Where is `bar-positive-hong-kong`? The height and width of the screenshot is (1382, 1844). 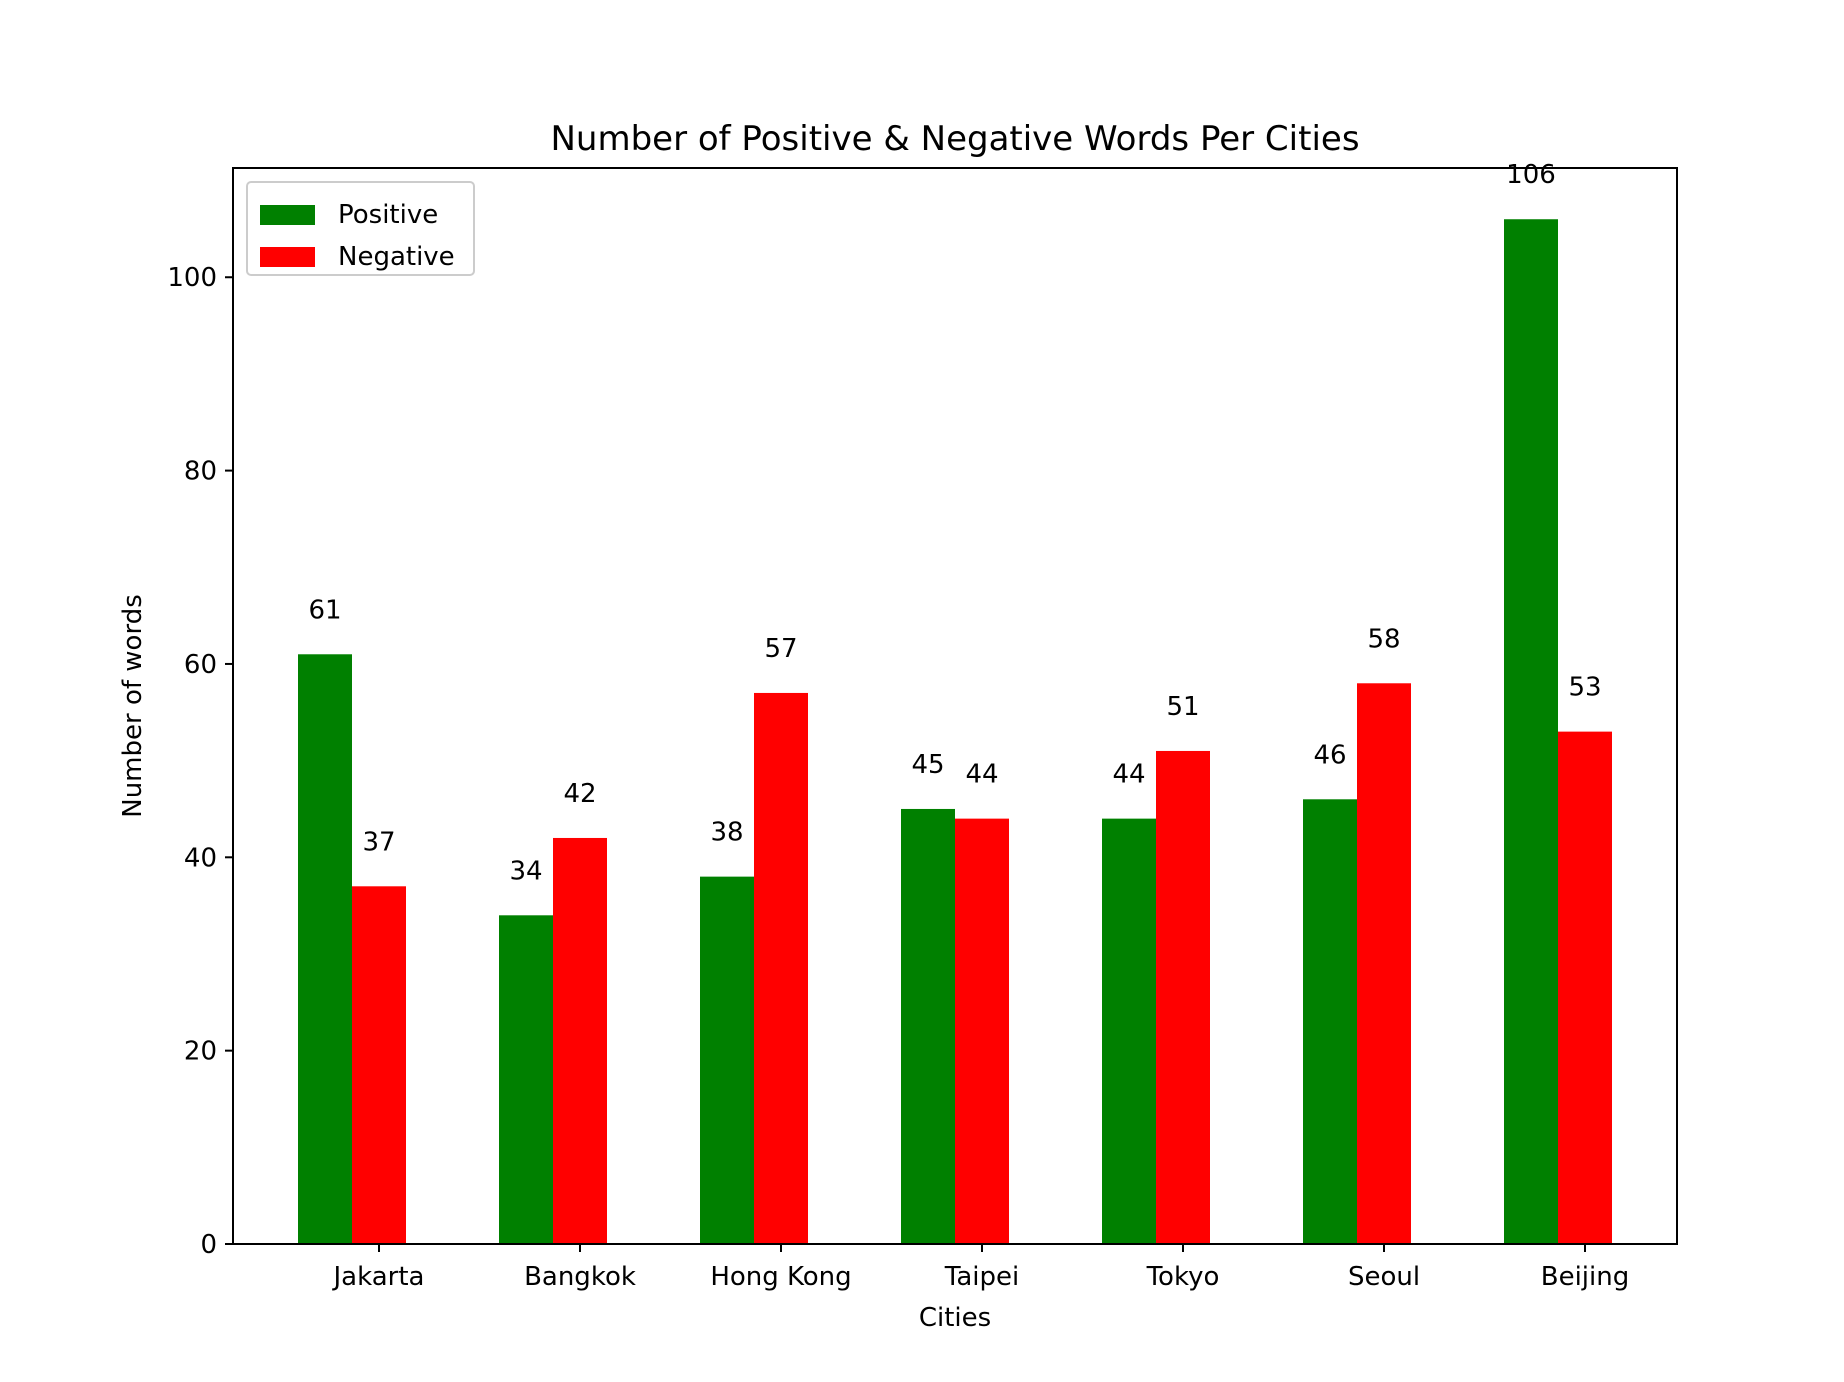
bar-positive-hong-kong is located at coordinates (727, 1060).